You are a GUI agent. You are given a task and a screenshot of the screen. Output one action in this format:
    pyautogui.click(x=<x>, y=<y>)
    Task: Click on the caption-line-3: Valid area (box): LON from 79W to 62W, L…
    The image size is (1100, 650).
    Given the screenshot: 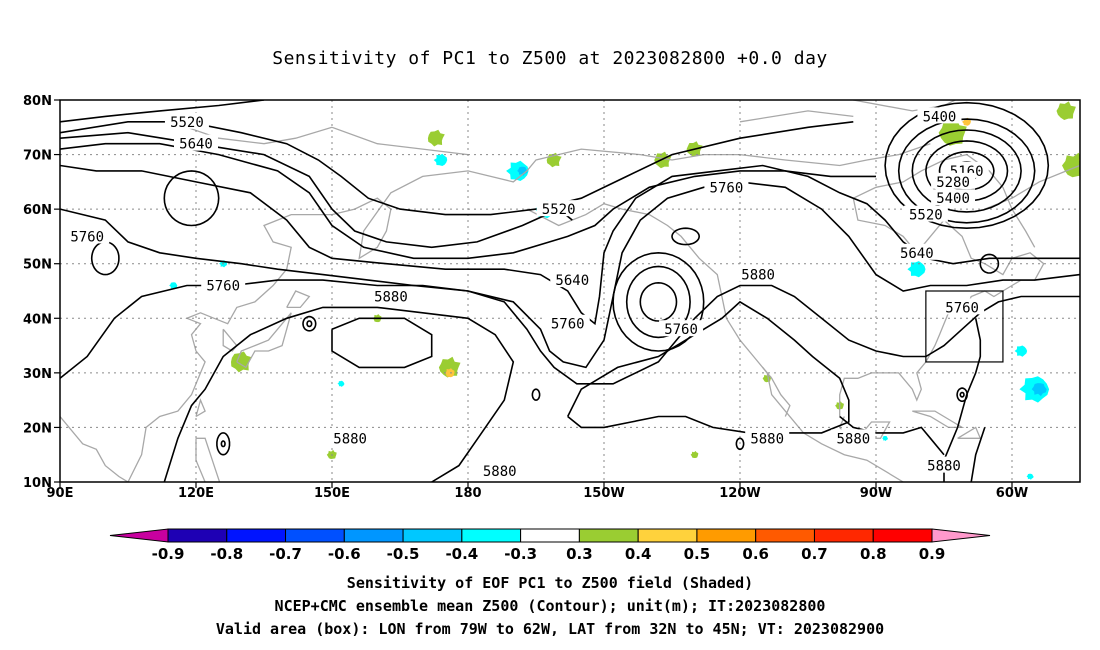 What is the action you would take?
    pyautogui.click(x=550, y=629)
    